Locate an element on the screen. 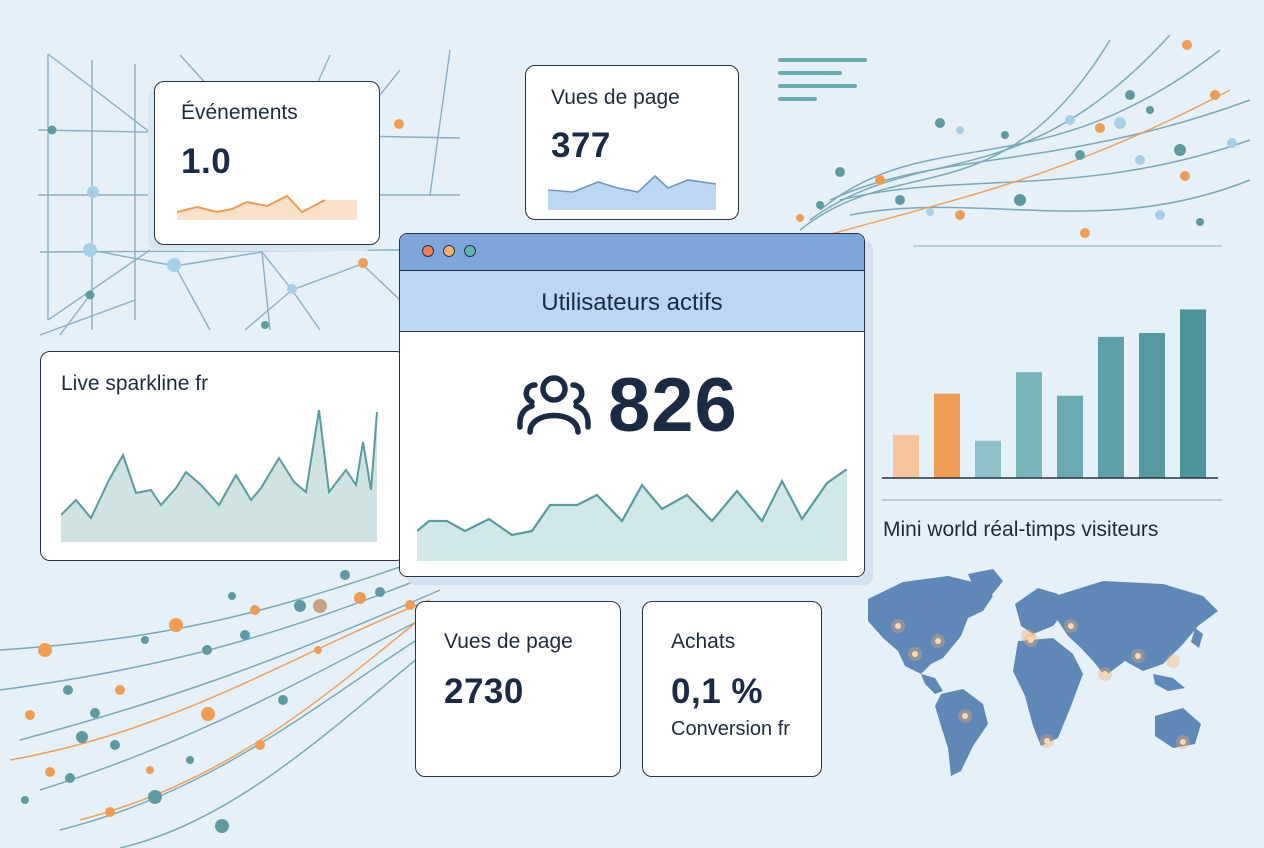  visitor-points is located at coordinates (1040, 684).